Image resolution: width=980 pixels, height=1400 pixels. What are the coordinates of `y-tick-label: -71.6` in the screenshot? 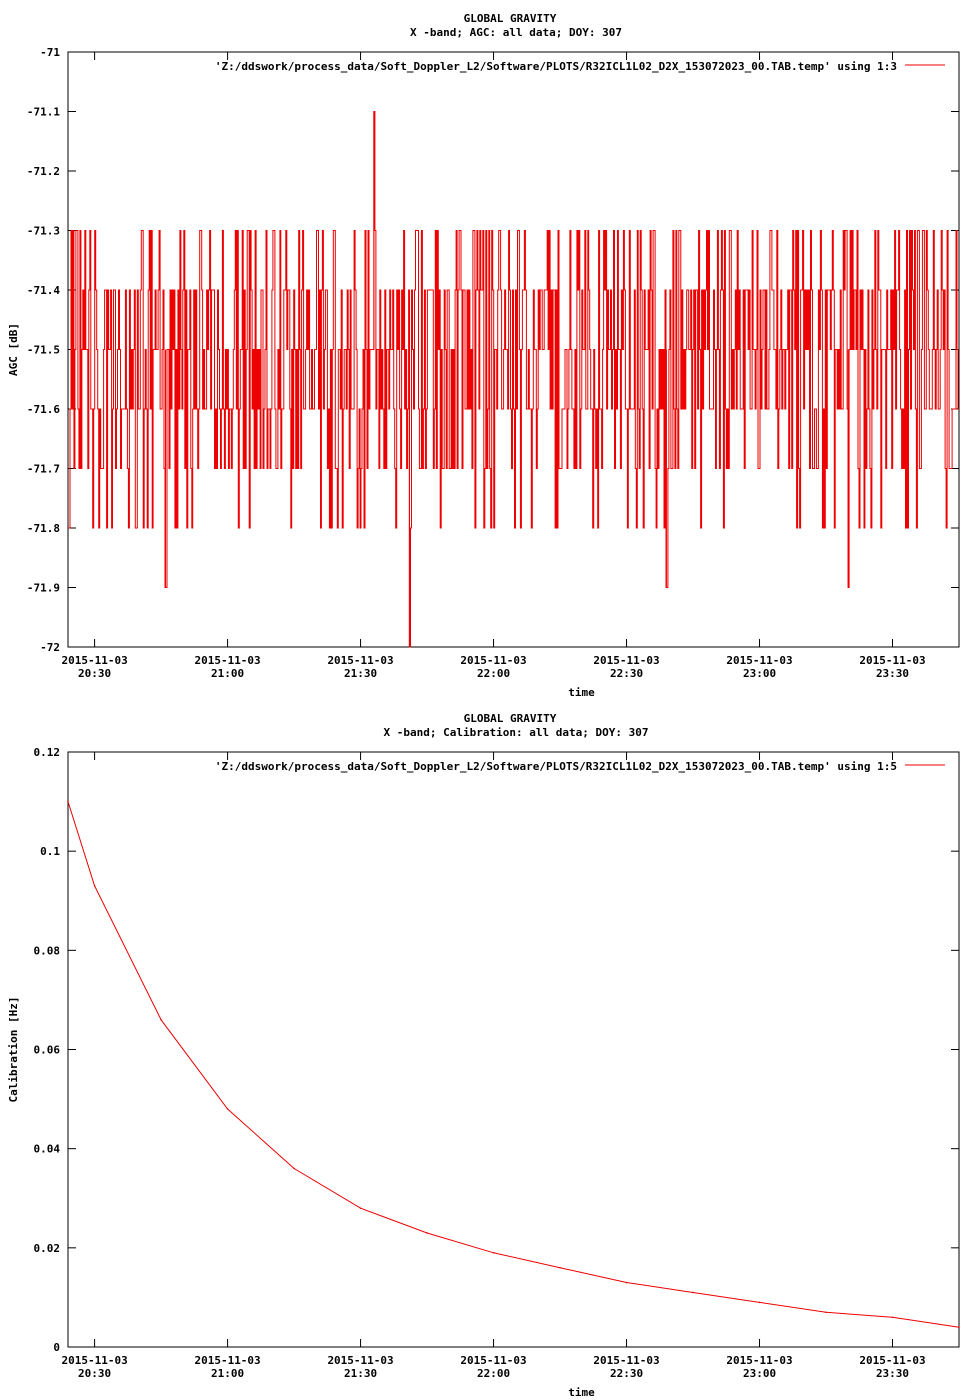 It's located at (43, 409).